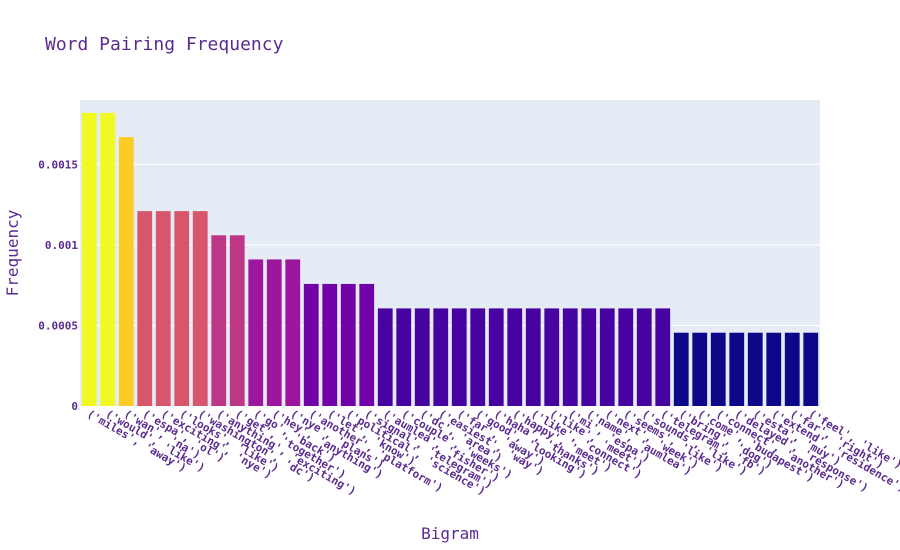  Describe the element at coordinates (58, 325) in the screenshot. I see `y-tick-label: 0.0005` at that location.